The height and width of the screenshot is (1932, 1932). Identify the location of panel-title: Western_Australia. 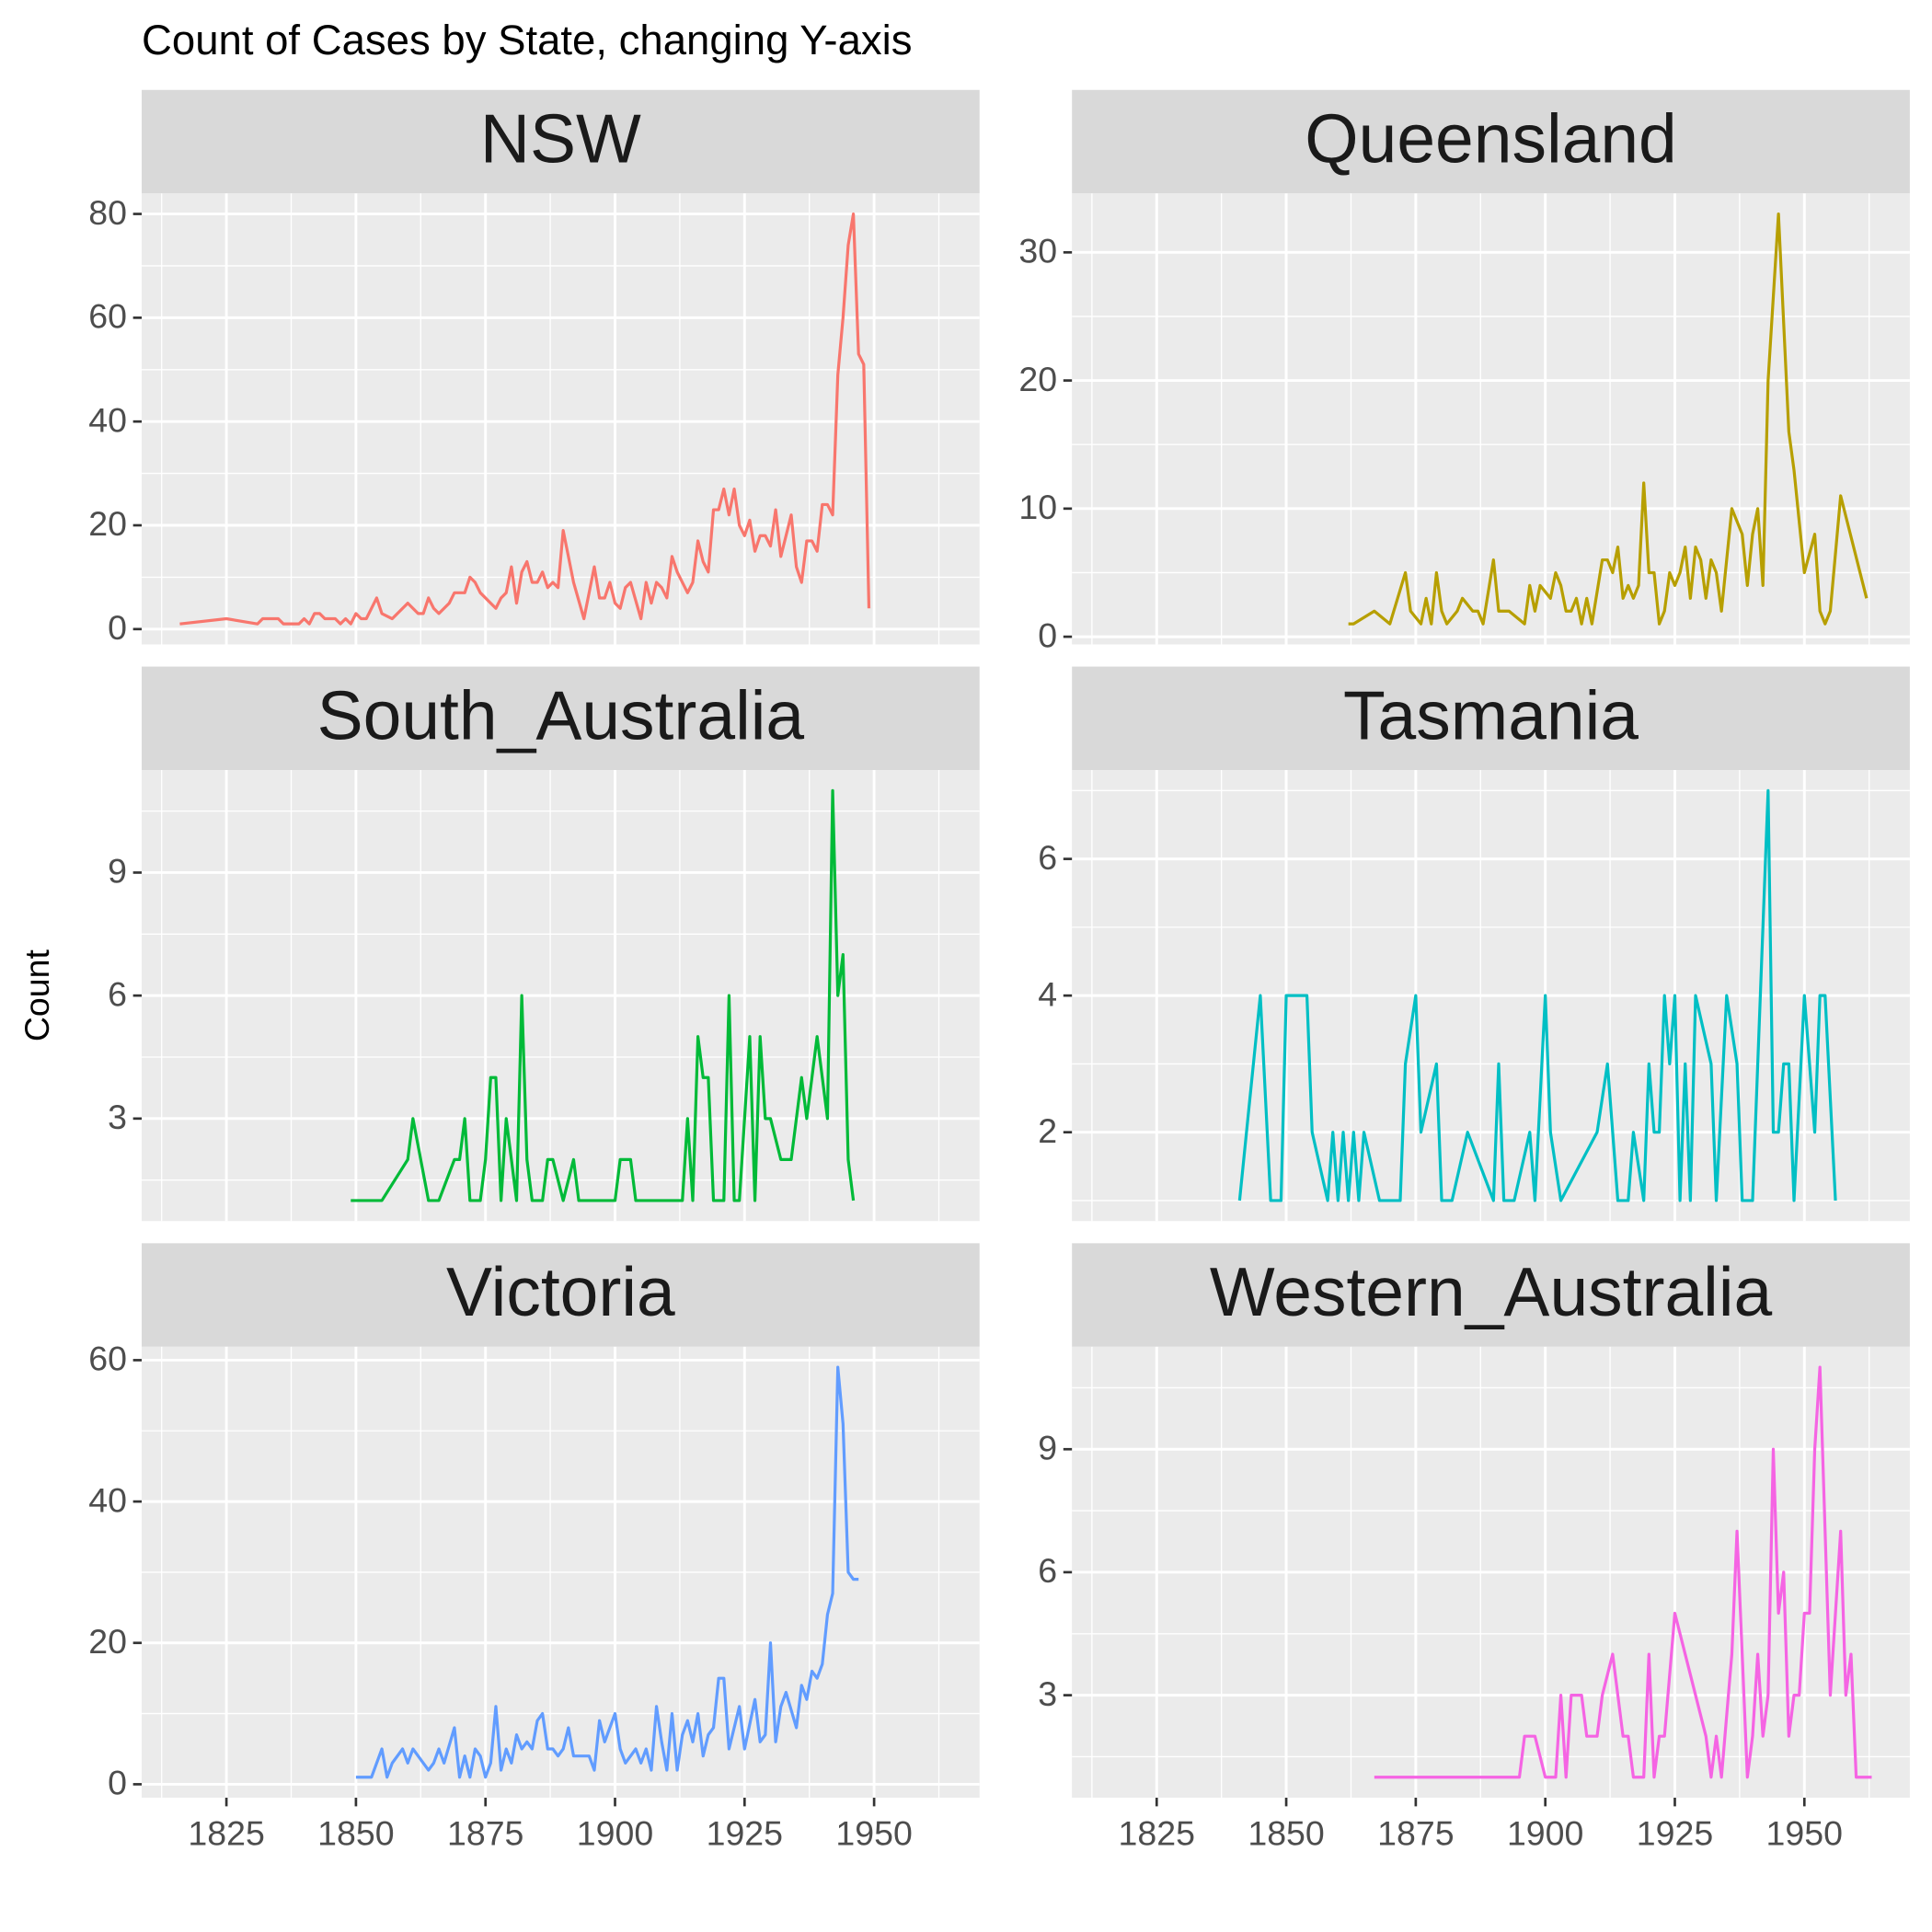
(1491, 1291).